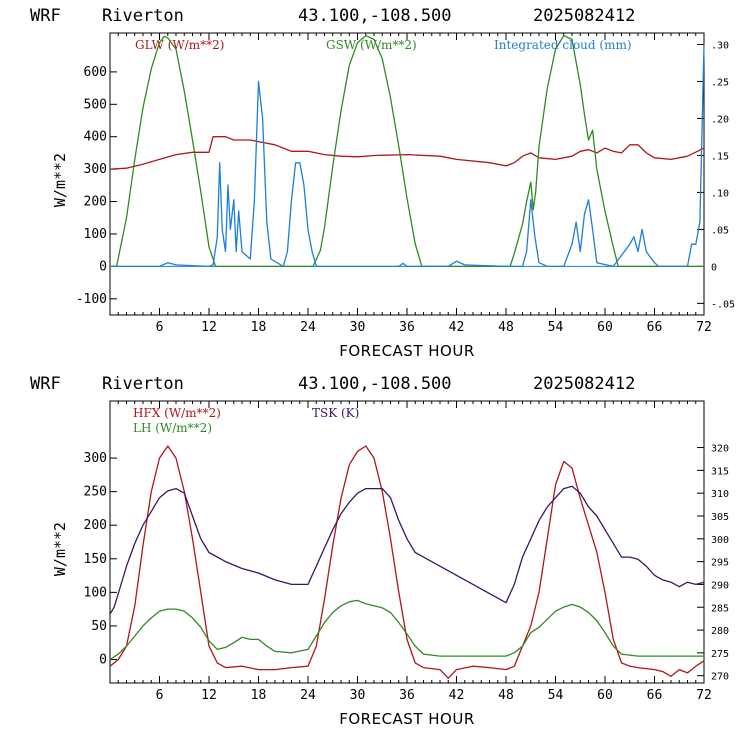 The width and height of the screenshot is (740, 740). Describe the element at coordinates (720, 608) in the screenshot. I see `y2-tick-label: 285` at that location.